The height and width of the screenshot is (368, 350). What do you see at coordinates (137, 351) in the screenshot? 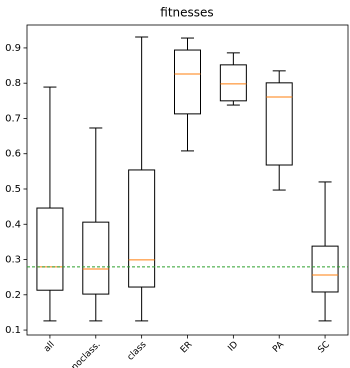
I see `x-tick-label: class` at bounding box center [137, 351].